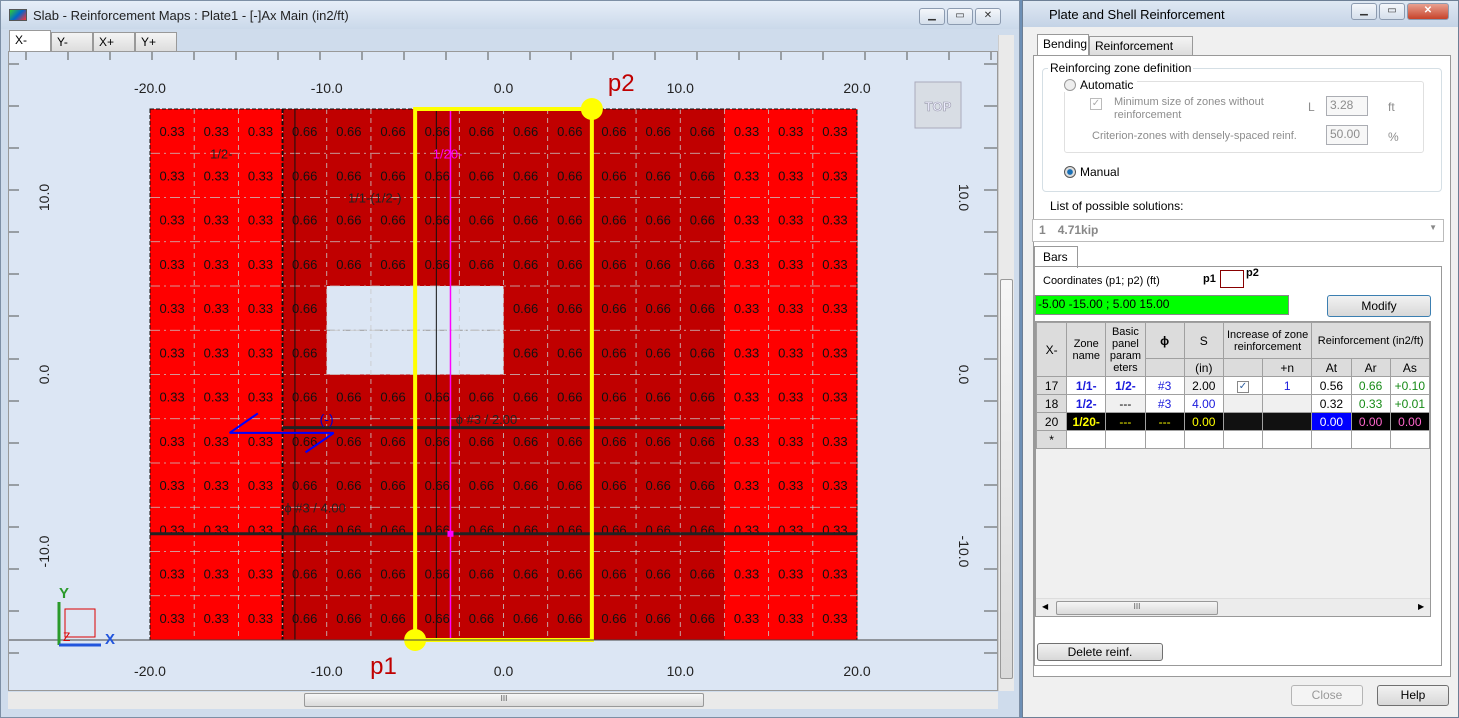 This screenshot has height=718, width=1459. Describe the element at coordinates (1413, 695) in the screenshot. I see `help-button: Help` at that location.